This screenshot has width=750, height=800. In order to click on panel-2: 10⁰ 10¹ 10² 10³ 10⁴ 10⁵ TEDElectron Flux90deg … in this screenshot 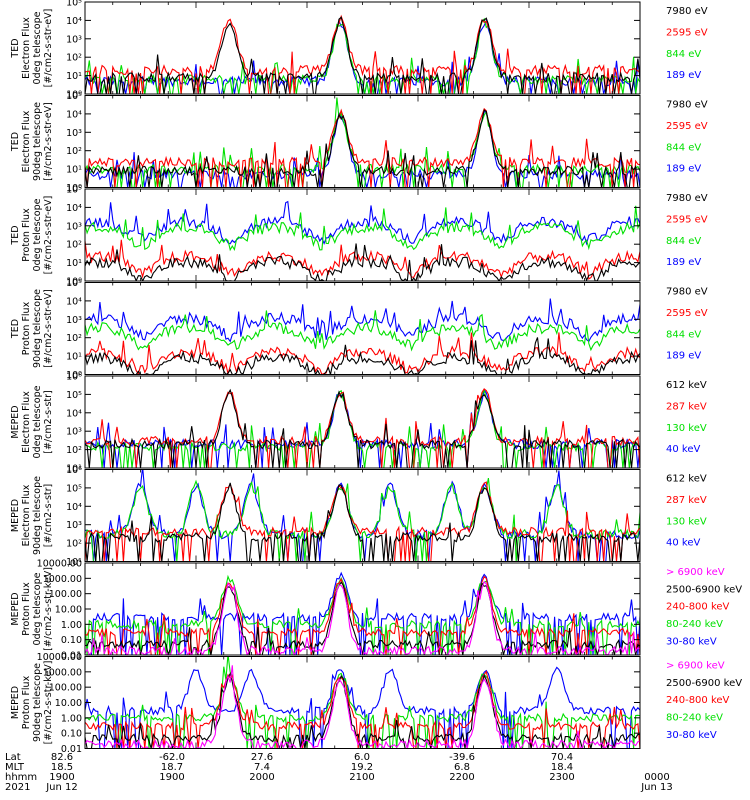, I will do `click(359, 142)`.